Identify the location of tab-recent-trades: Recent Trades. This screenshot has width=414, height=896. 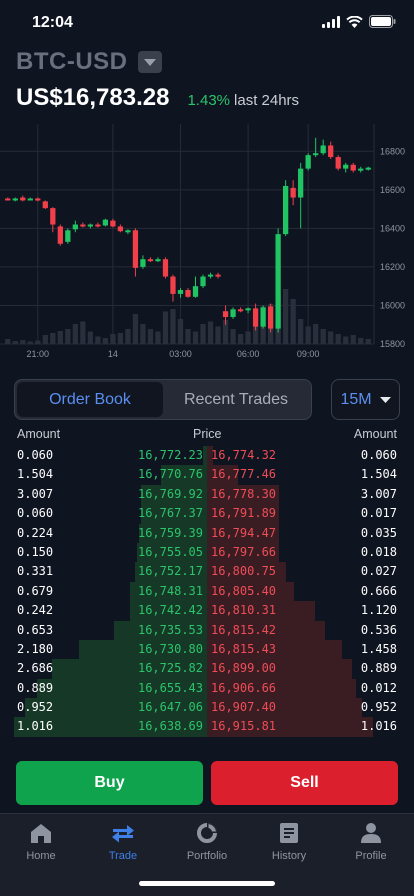
(236, 399).